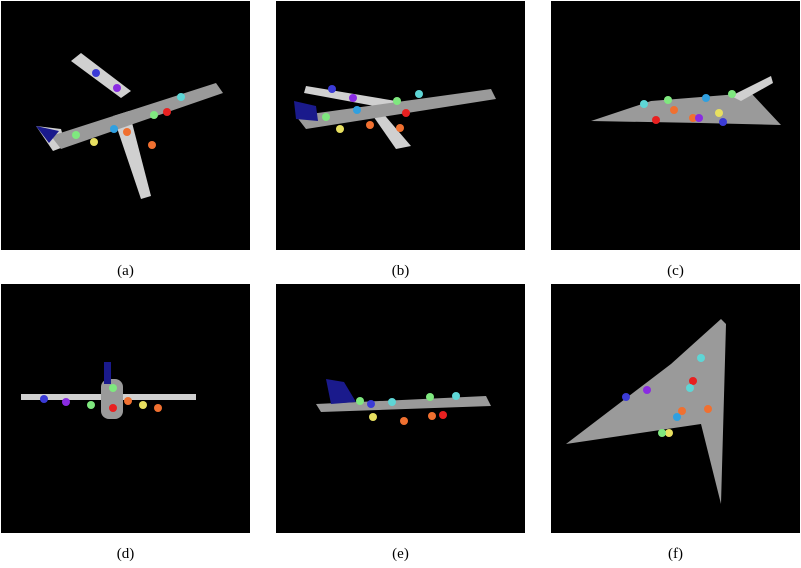  I want to click on airplane-render-f, so click(646, 411).